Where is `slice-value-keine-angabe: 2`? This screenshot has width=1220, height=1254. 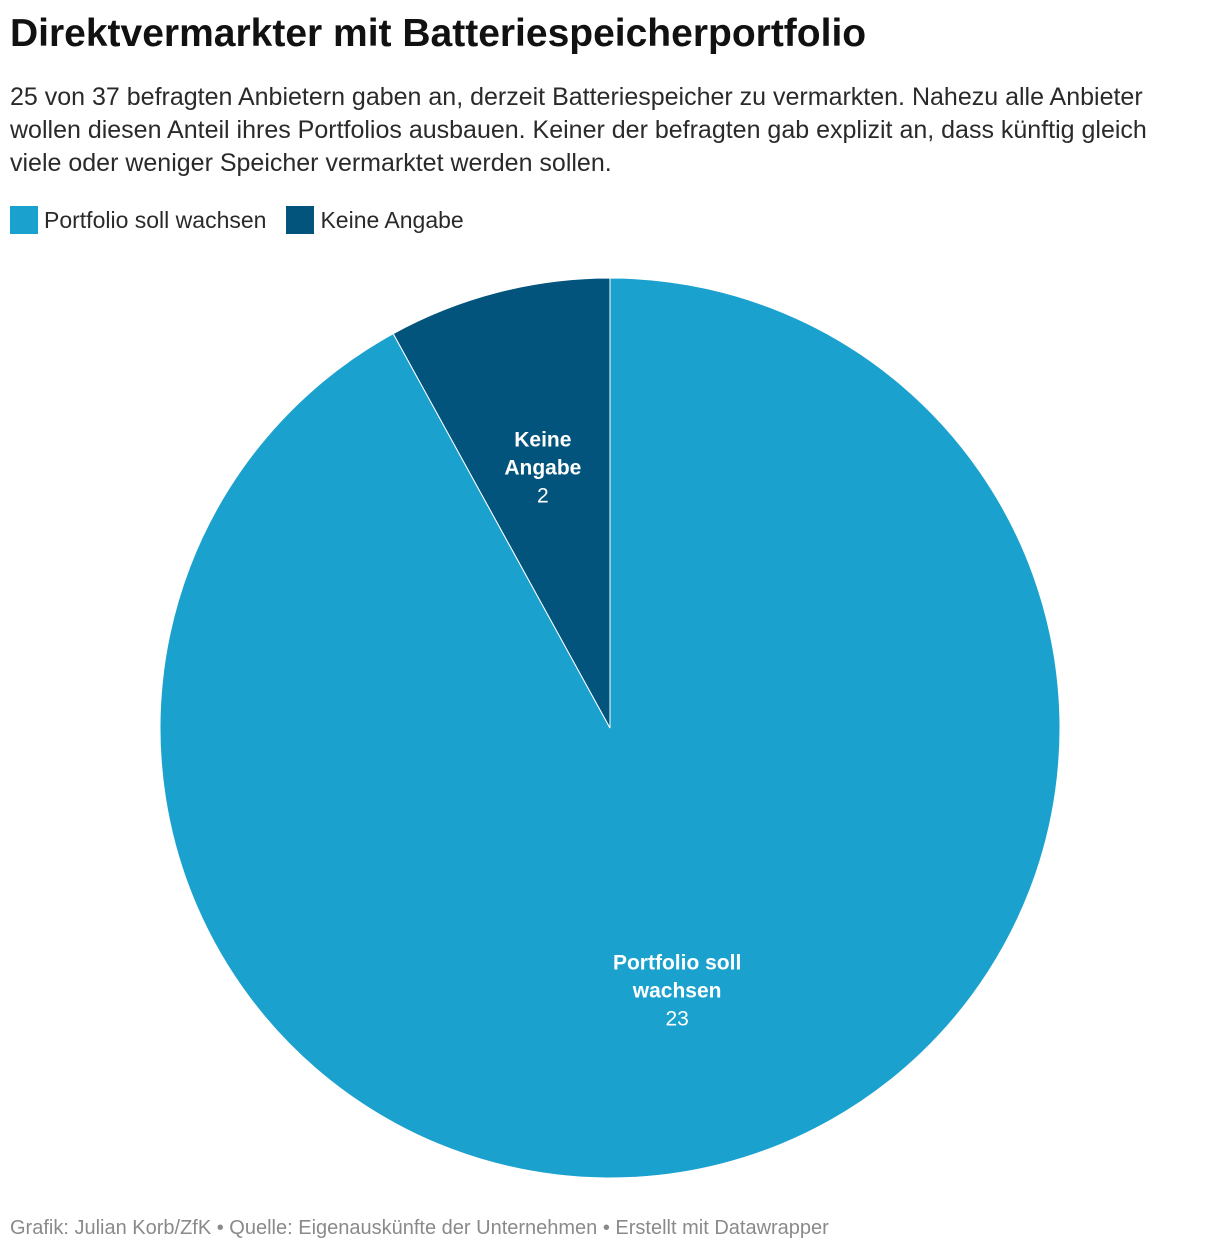
slice-value-keine-angabe: 2 is located at coordinates (543, 495).